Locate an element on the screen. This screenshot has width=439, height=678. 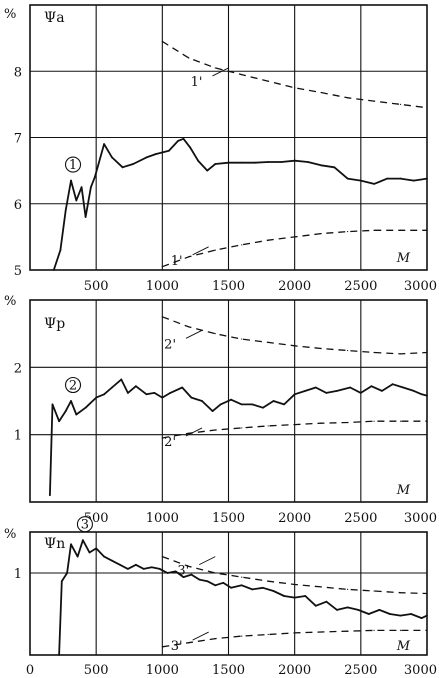
y-tick-label: 6 is located at coordinates (18, 205).